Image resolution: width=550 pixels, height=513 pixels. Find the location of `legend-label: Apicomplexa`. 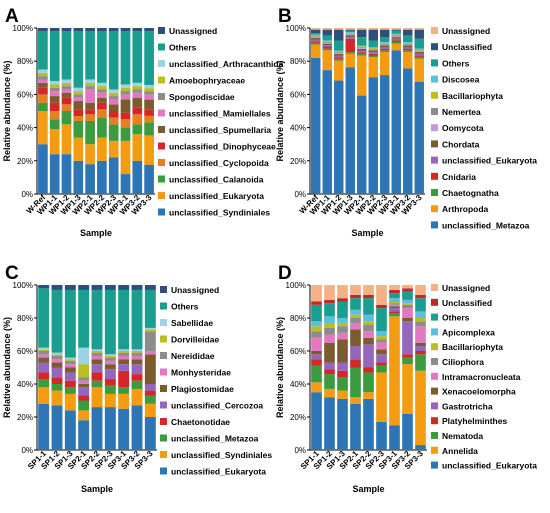

legend-label: Apicomplexa is located at coordinates (468, 332).